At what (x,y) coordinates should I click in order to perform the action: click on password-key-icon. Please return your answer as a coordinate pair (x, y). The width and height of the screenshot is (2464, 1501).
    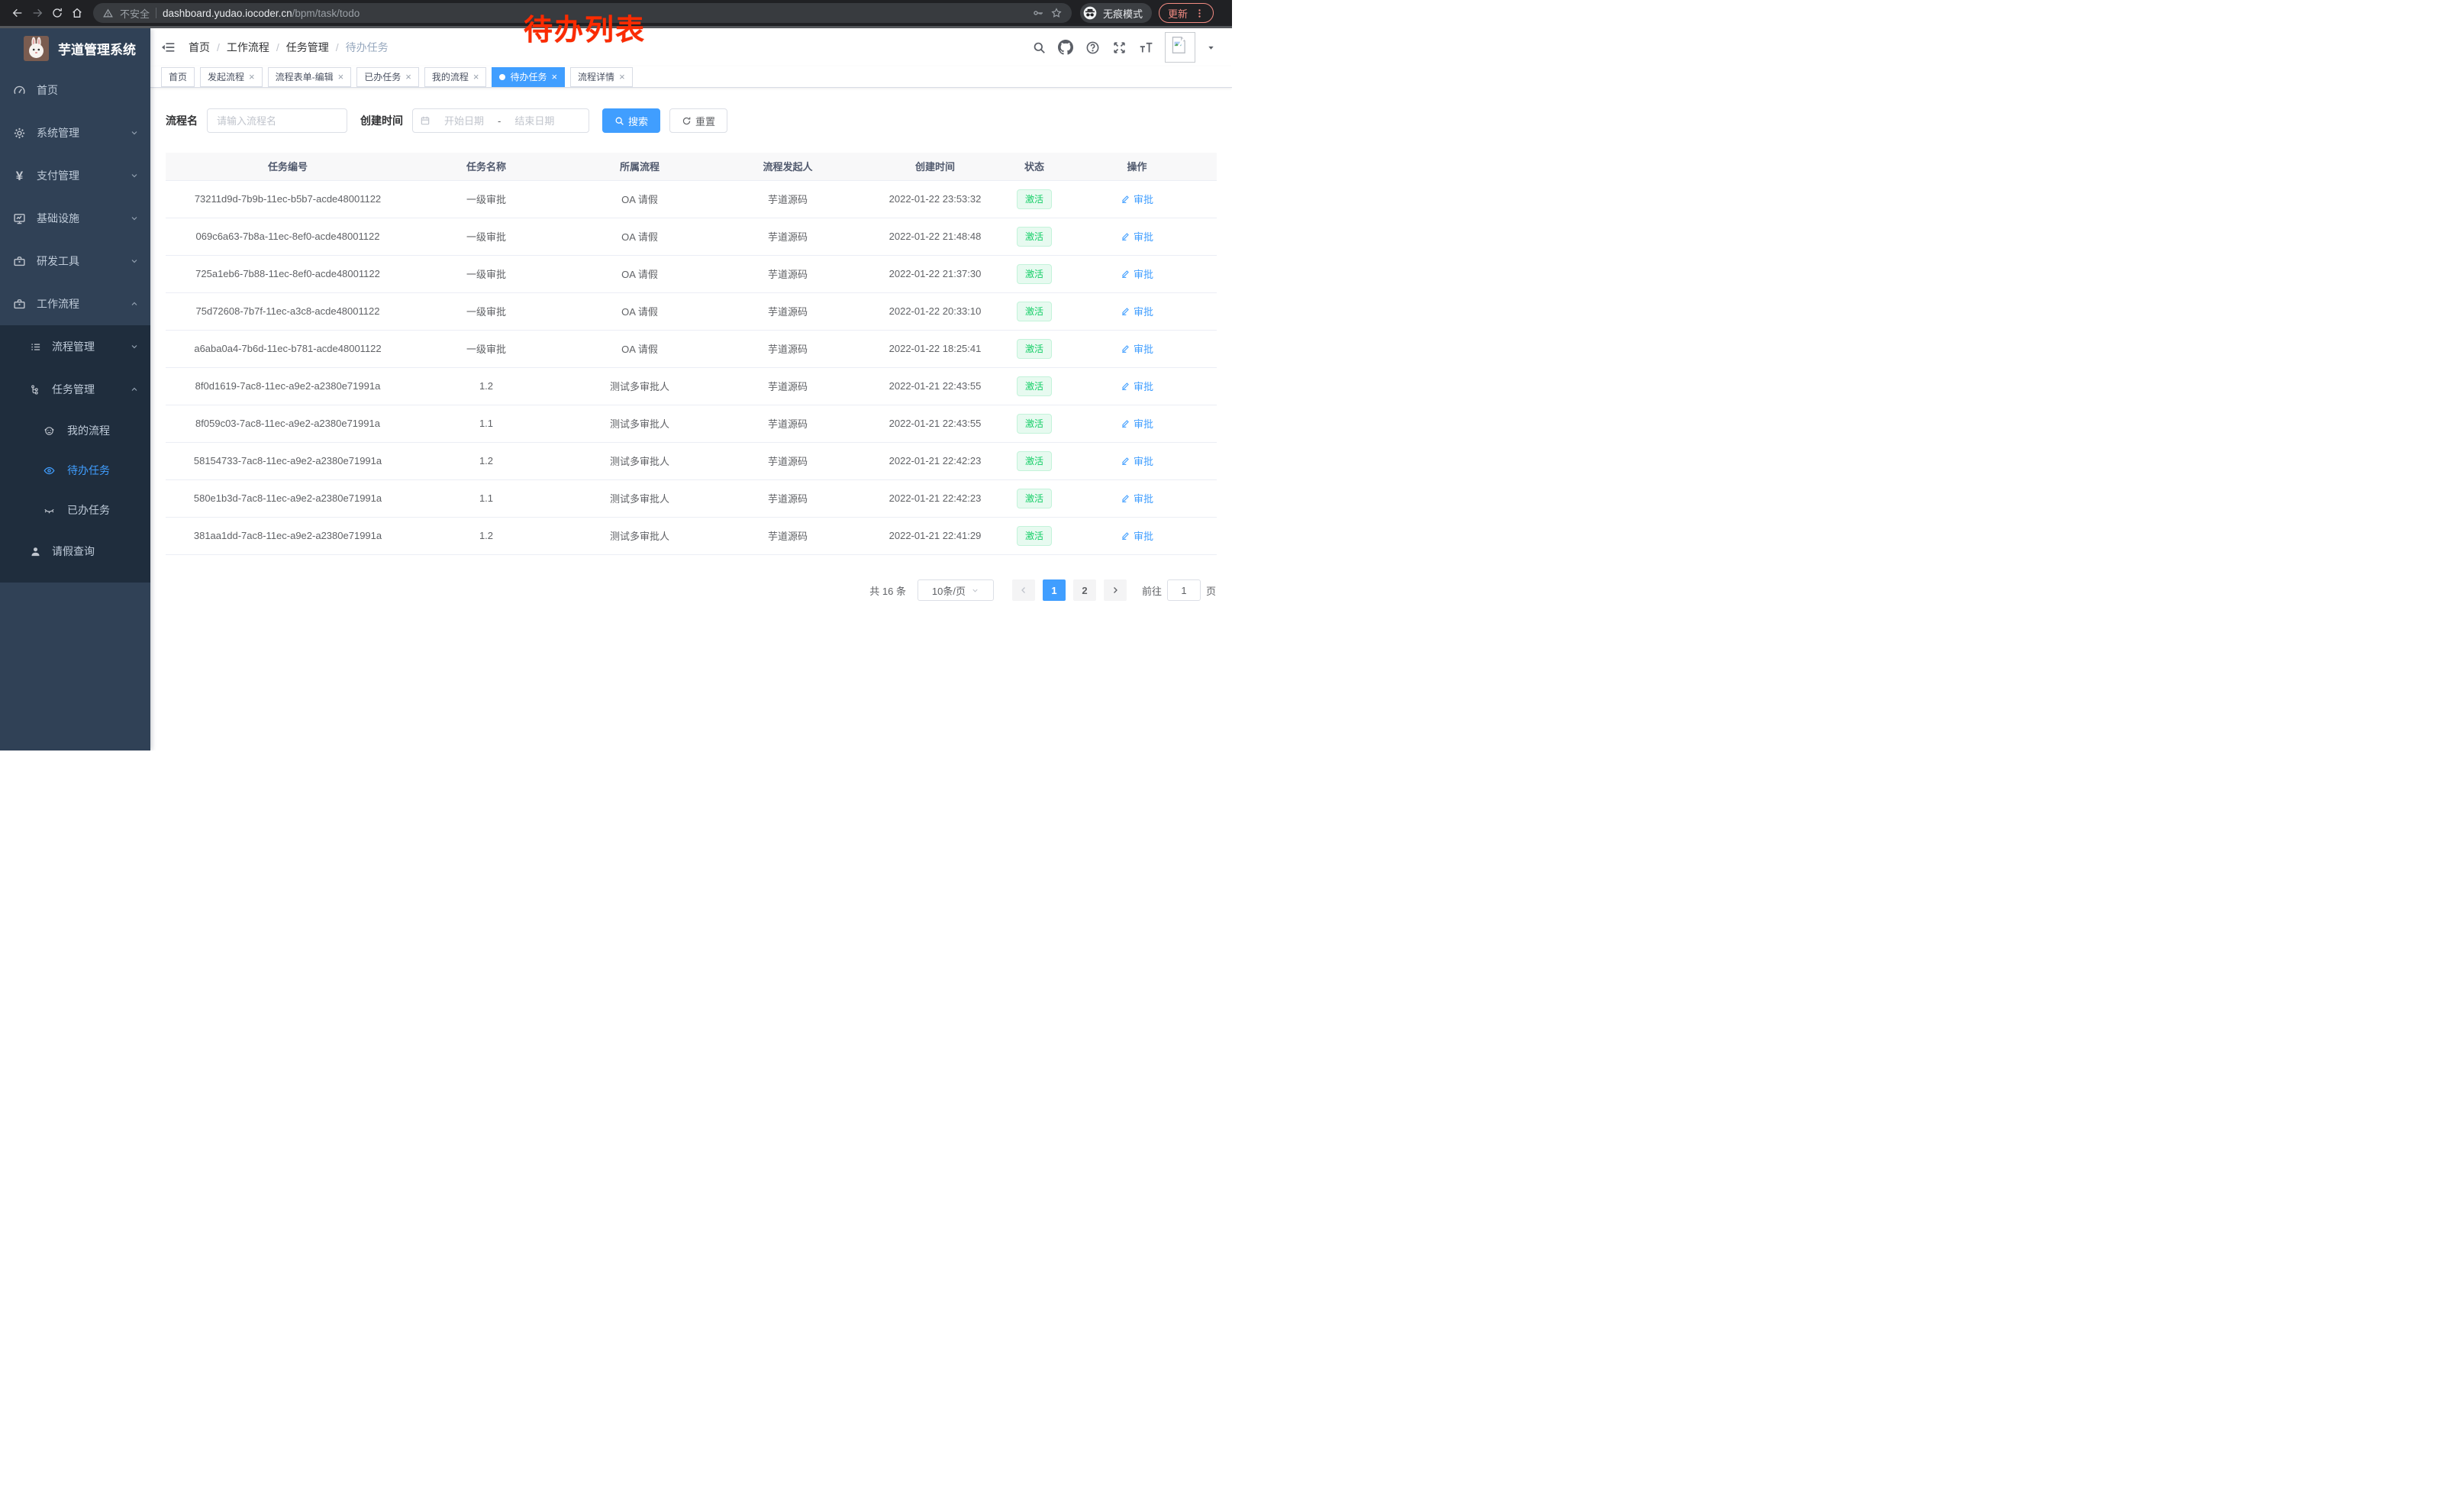
    Looking at the image, I should click on (1038, 13).